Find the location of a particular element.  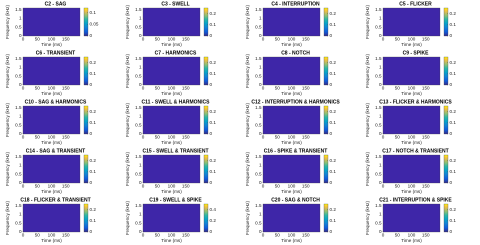

panel-title: C20 - SAG & NOTCH is located at coordinates (295, 200).